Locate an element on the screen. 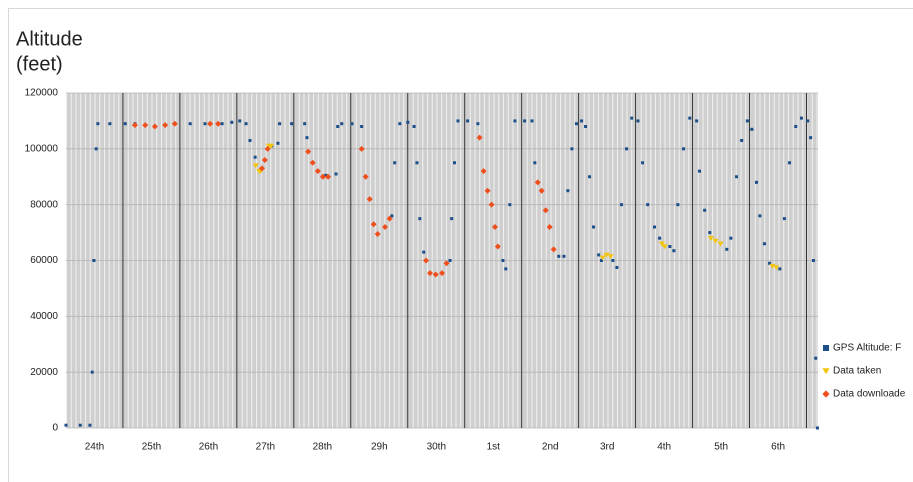  y-tick-label: 120000 is located at coordinates (42, 93).